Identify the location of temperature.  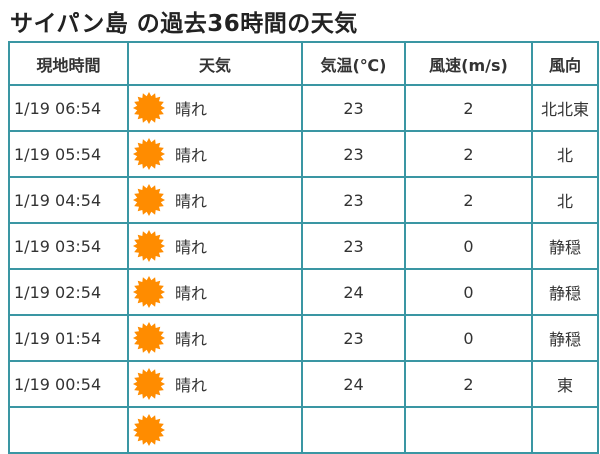
(353, 430).